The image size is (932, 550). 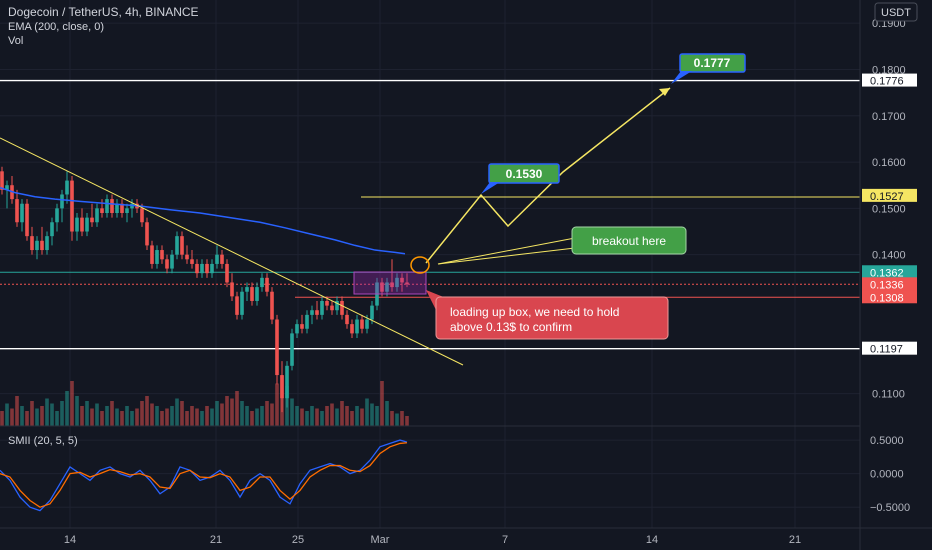 I want to click on breakout-note: breakout here, so click(x=629, y=240).